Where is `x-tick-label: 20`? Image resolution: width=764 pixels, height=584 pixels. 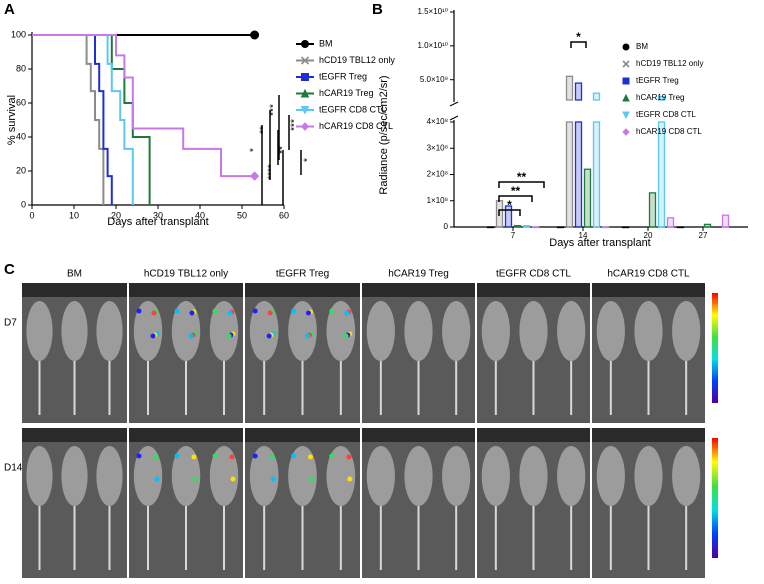 x-tick-label: 20 is located at coordinates (648, 235).